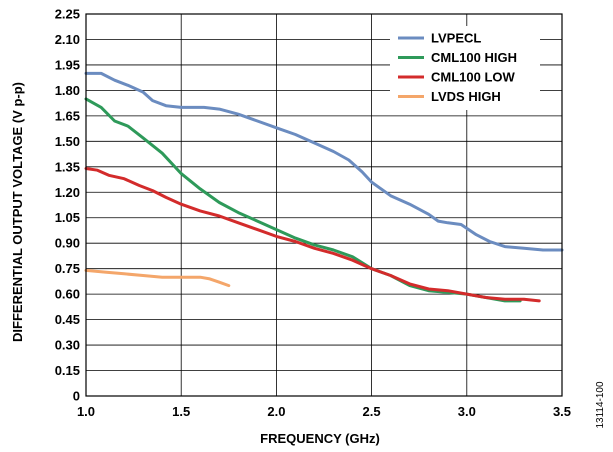 This screenshot has width=613, height=452. Describe the element at coordinates (473, 77) in the screenshot. I see `legend-label-3: CML100 LOW` at that location.